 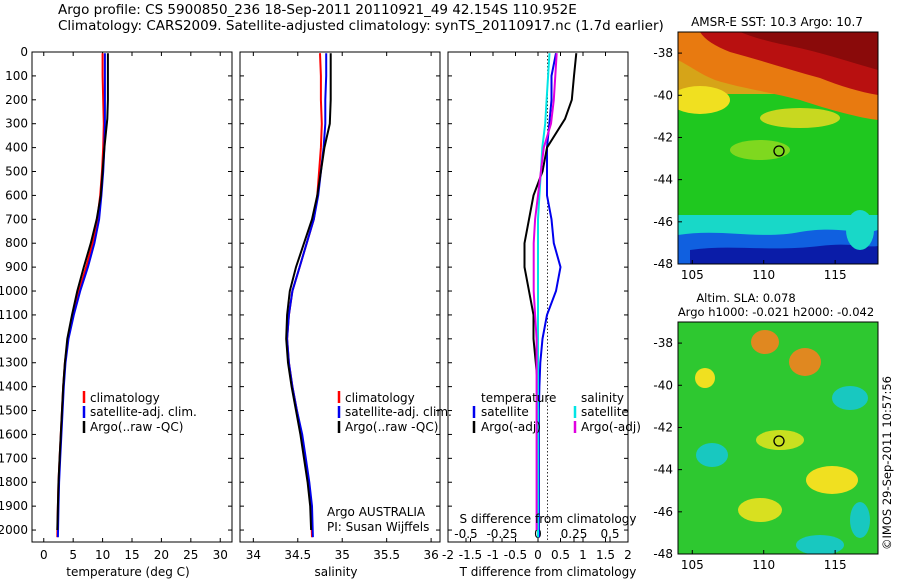 I want to click on axis-tick-label: -1, so click(x=493, y=555).